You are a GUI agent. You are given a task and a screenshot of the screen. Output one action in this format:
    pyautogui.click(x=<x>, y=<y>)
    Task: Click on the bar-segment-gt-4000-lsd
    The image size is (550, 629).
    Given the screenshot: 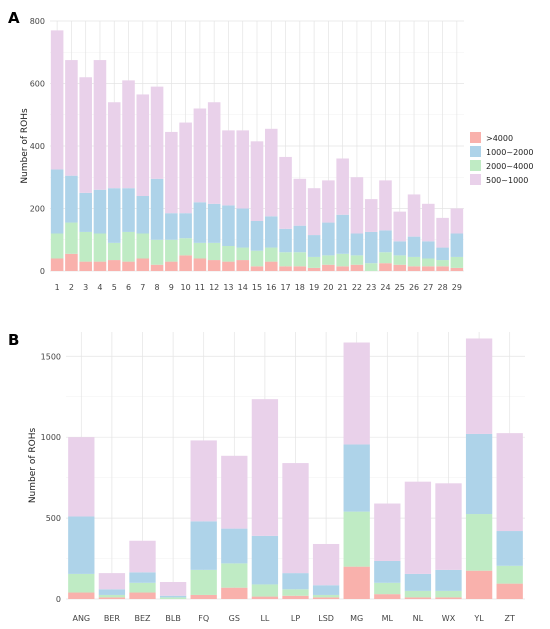 What is the action you would take?
    pyautogui.click(x=326, y=598)
    